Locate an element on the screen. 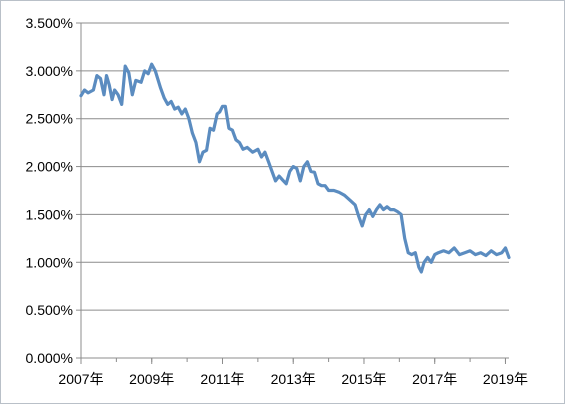 The image size is (565, 404). x-tick-label: 2007年 is located at coordinates (80, 379).